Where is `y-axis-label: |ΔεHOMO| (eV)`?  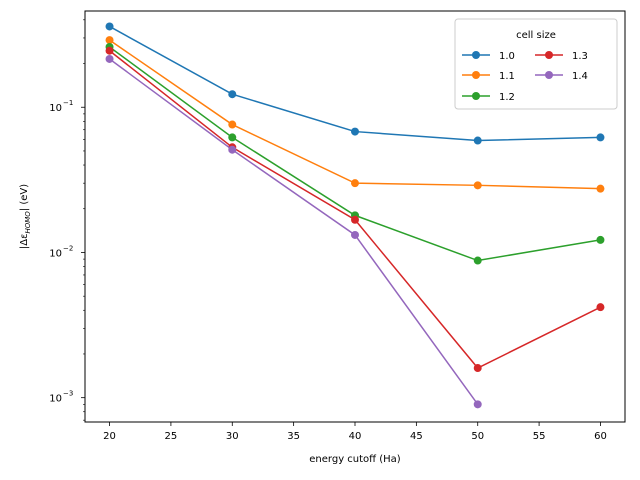 y-axis-label: |ΔεHOMO| (eV) is located at coordinates (25, 216).